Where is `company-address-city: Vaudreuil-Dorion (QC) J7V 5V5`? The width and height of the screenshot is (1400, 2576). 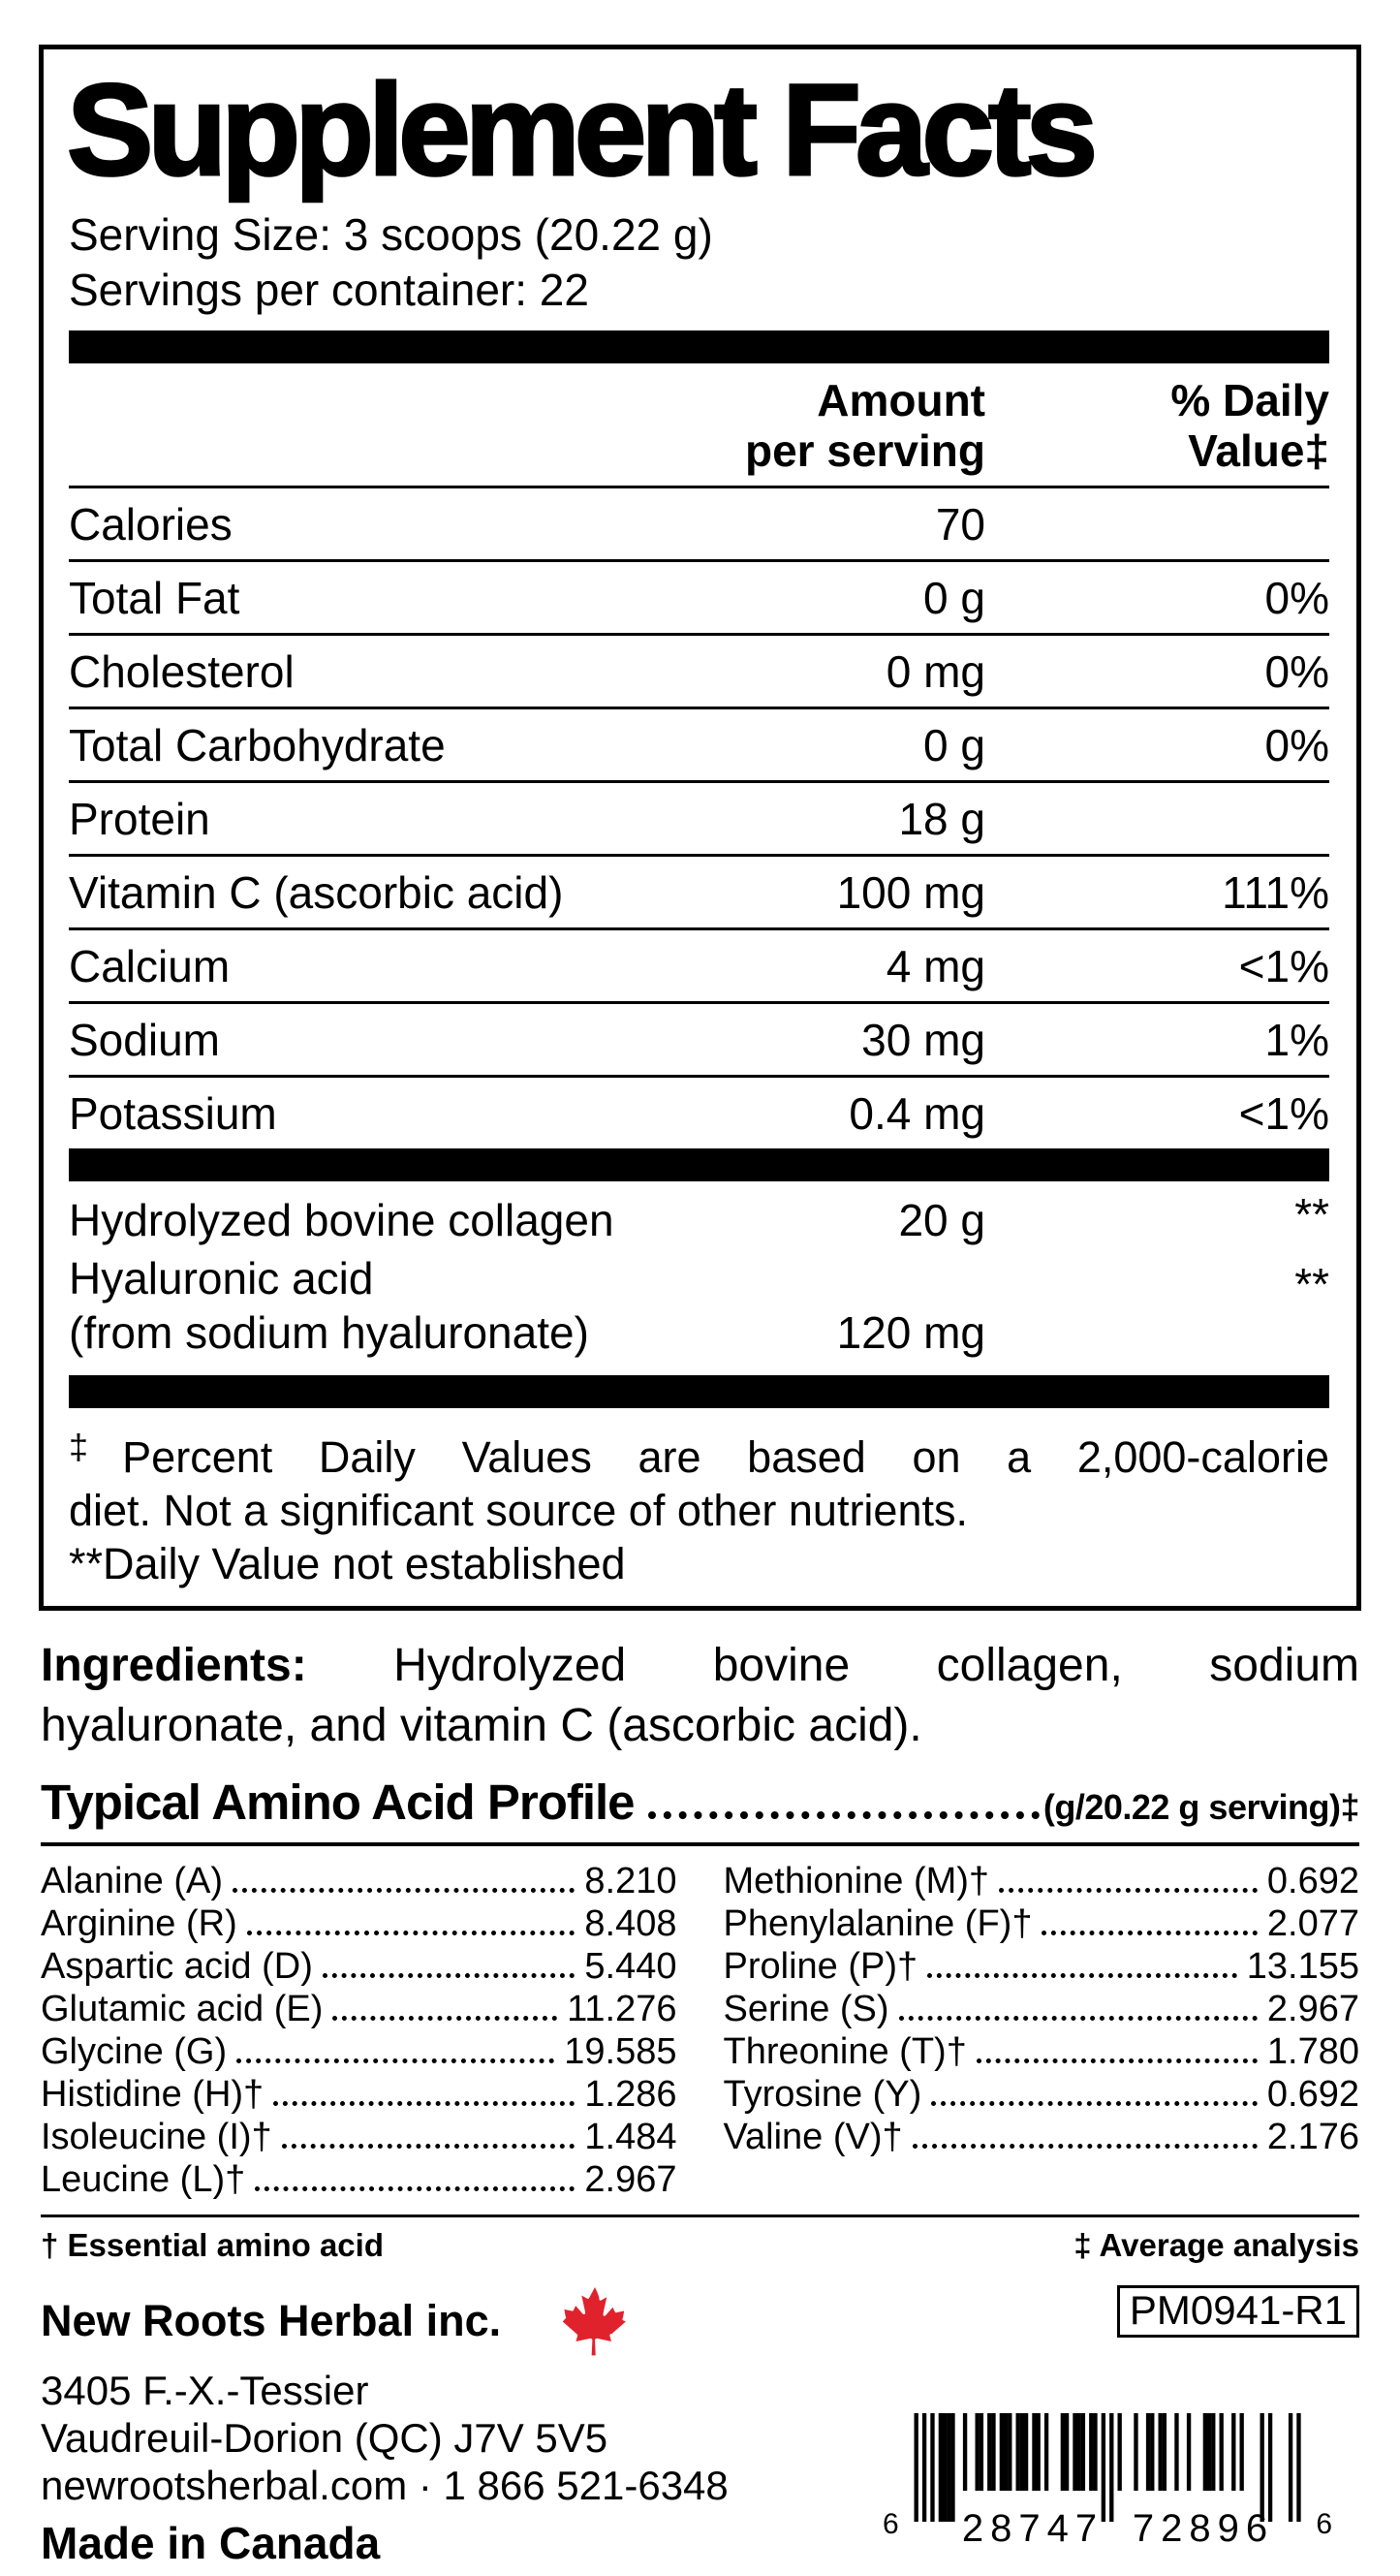 company-address-city: Vaudreuil-Dorion (QC) J7V 5V5 is located at coordinates (325, 2438).